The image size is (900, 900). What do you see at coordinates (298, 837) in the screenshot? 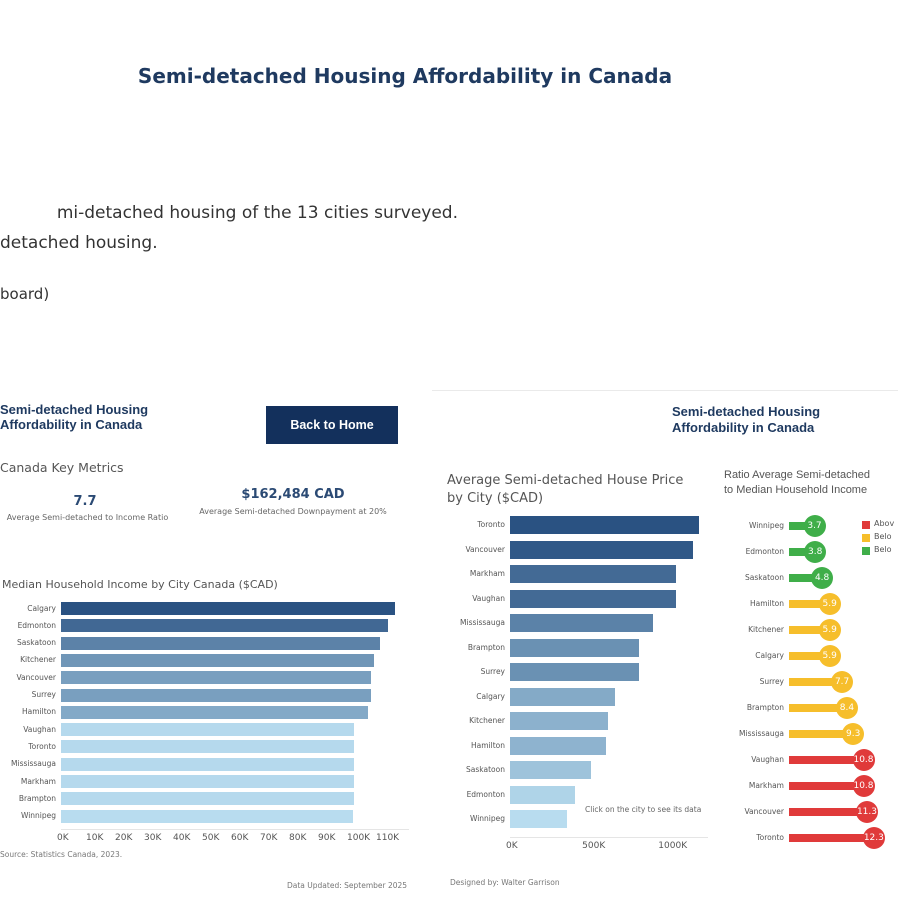
I see `x-tick-label: 80K` at bounding box center [298, 837].